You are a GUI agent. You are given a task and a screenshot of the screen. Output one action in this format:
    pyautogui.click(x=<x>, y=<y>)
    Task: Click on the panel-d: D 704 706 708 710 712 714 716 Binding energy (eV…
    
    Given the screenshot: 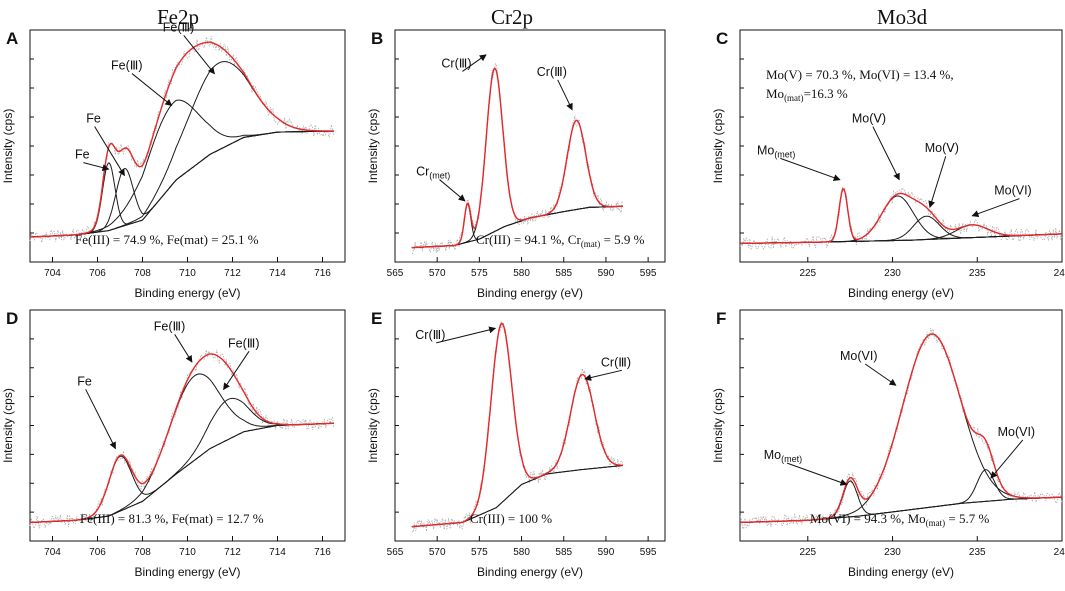 What is the action you would take?
    pyautogui.click(x=173, y=444)
    